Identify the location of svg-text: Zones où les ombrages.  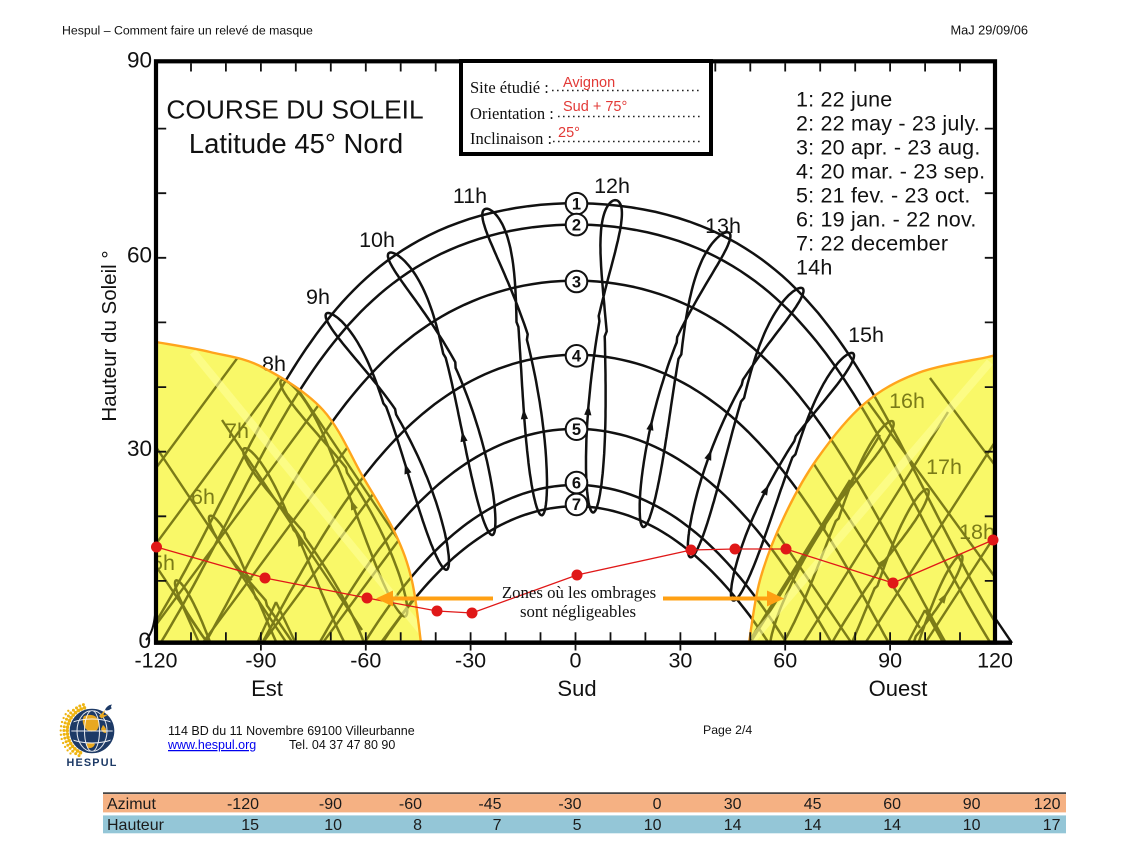
(579, 592).